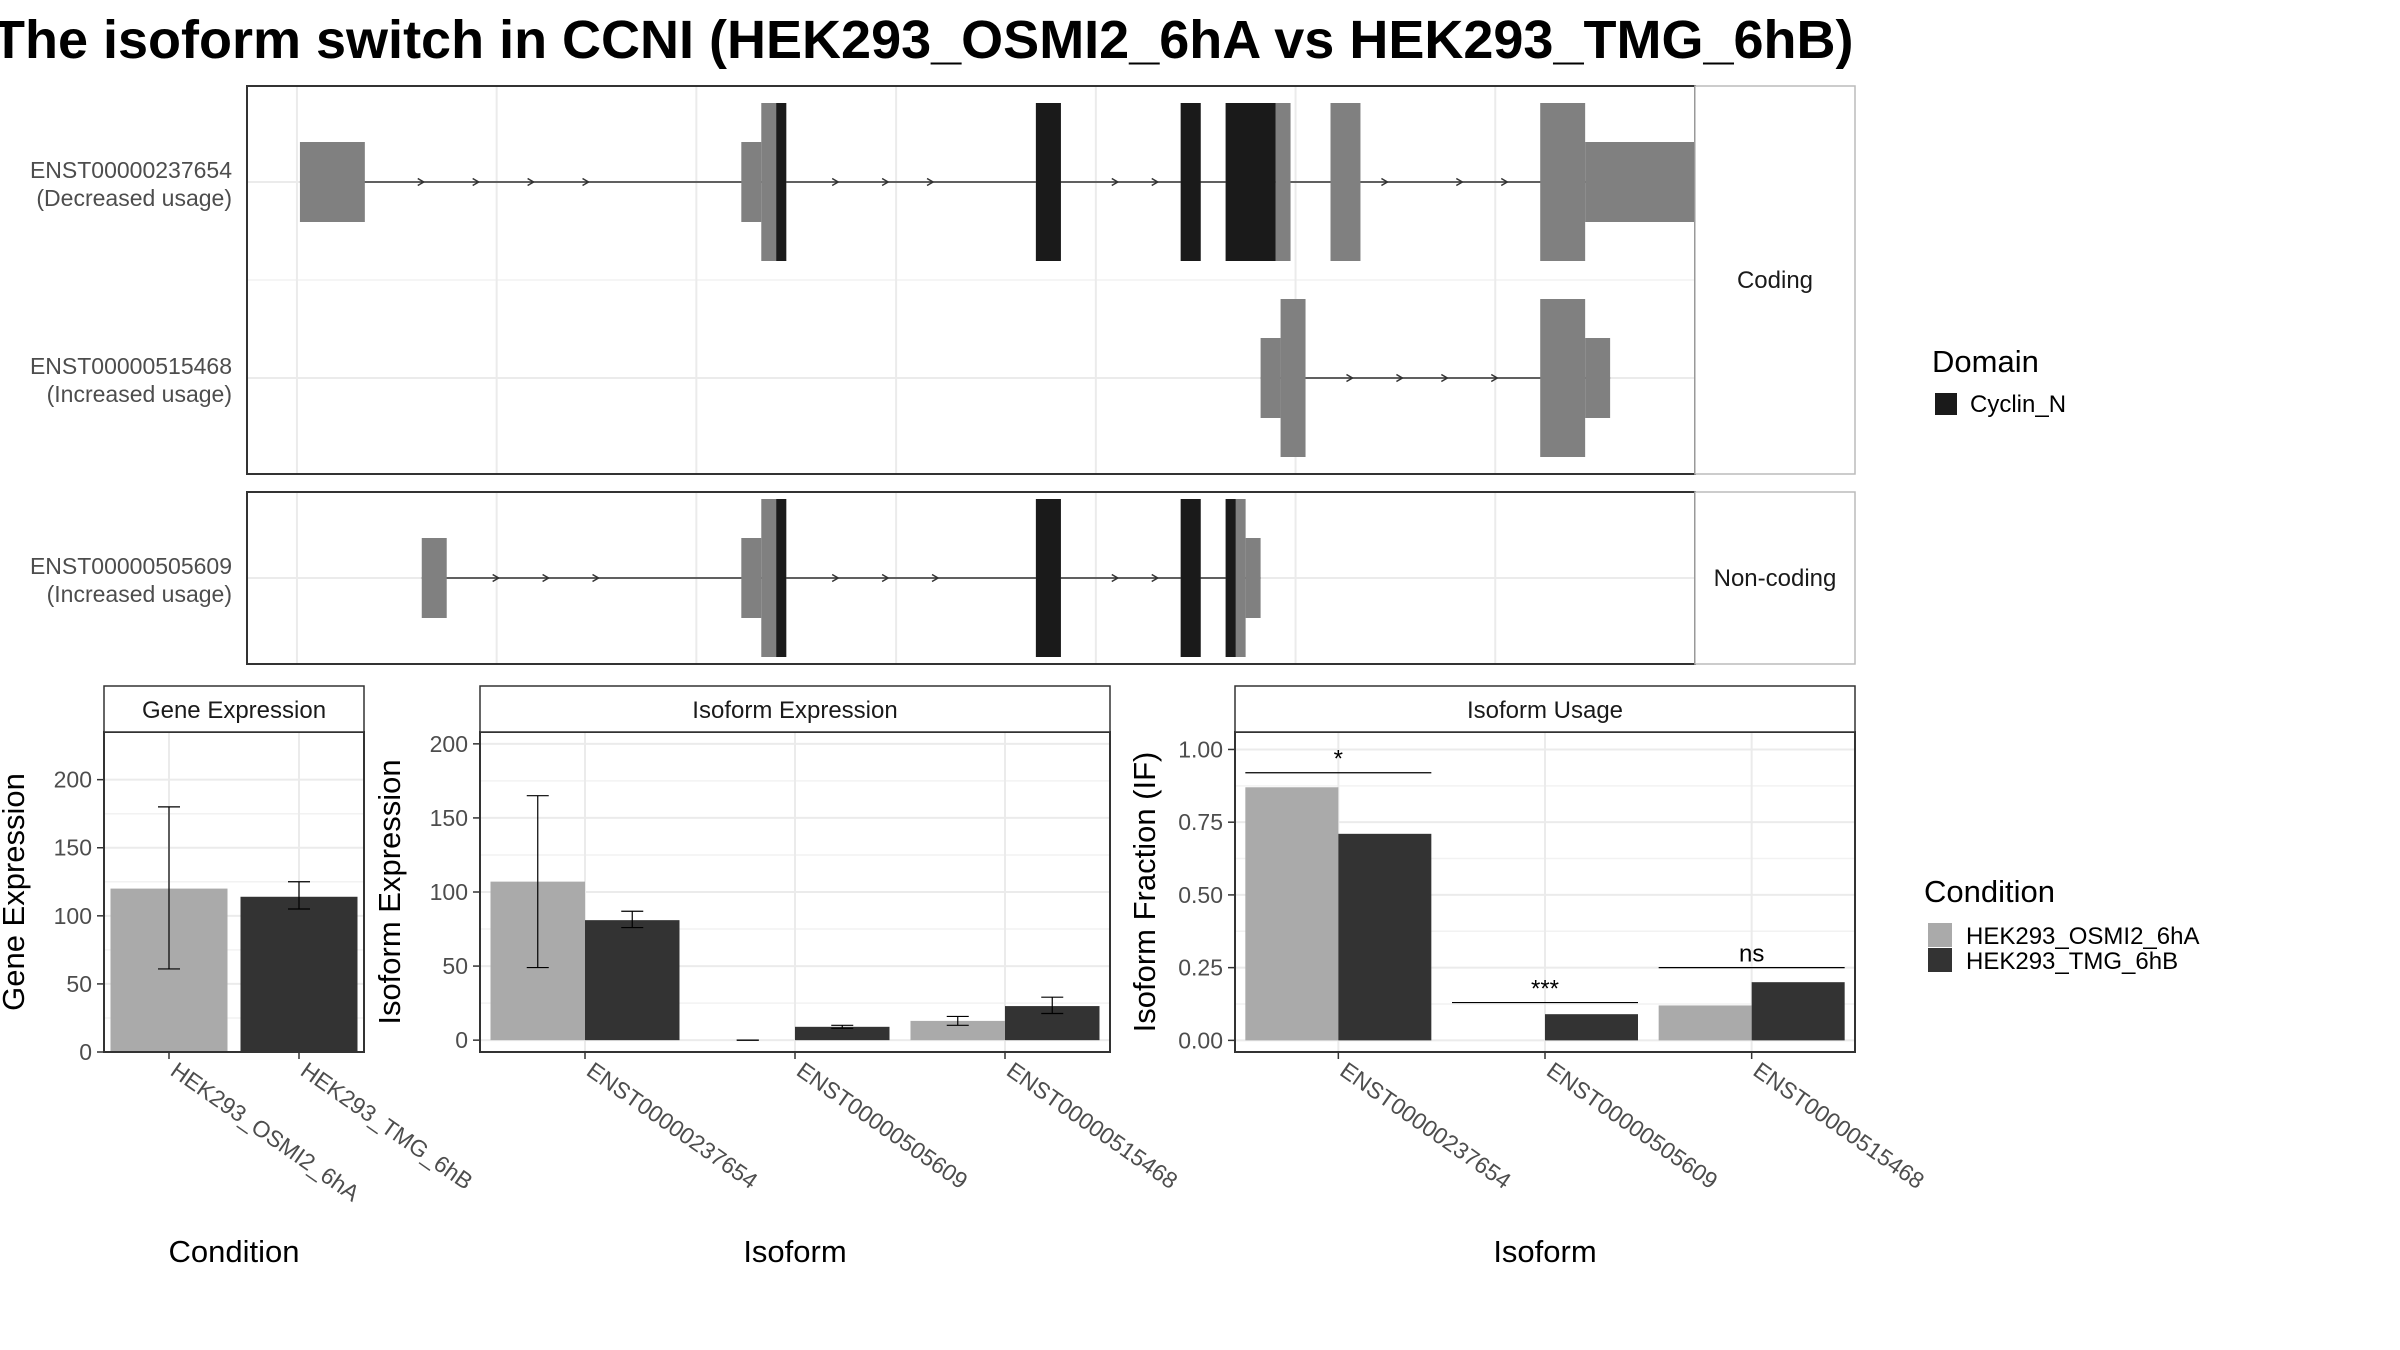 This screenshot has height=1350, width=2400. I want to click on legend-label: HEK293_OSMI2_6hA, so click(2082, 936).